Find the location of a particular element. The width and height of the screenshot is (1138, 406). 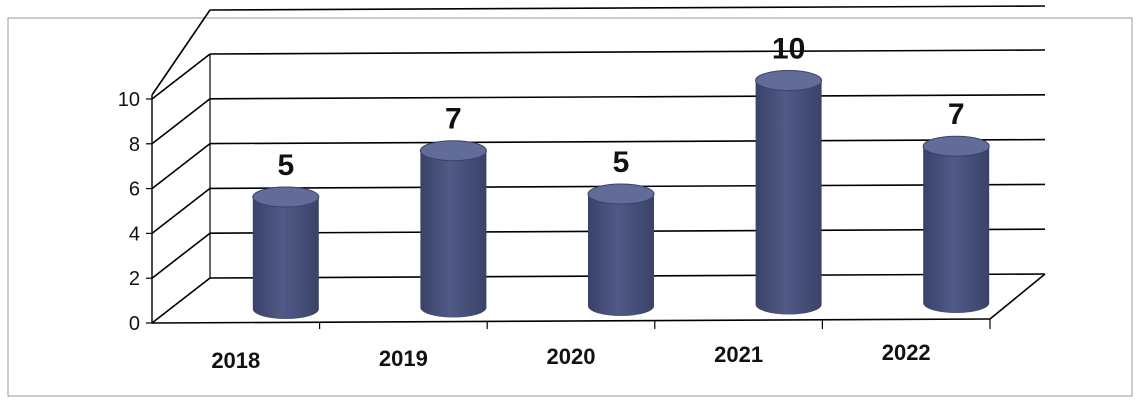

x-tick-label: 2022 is located at coordinates (906, 352).